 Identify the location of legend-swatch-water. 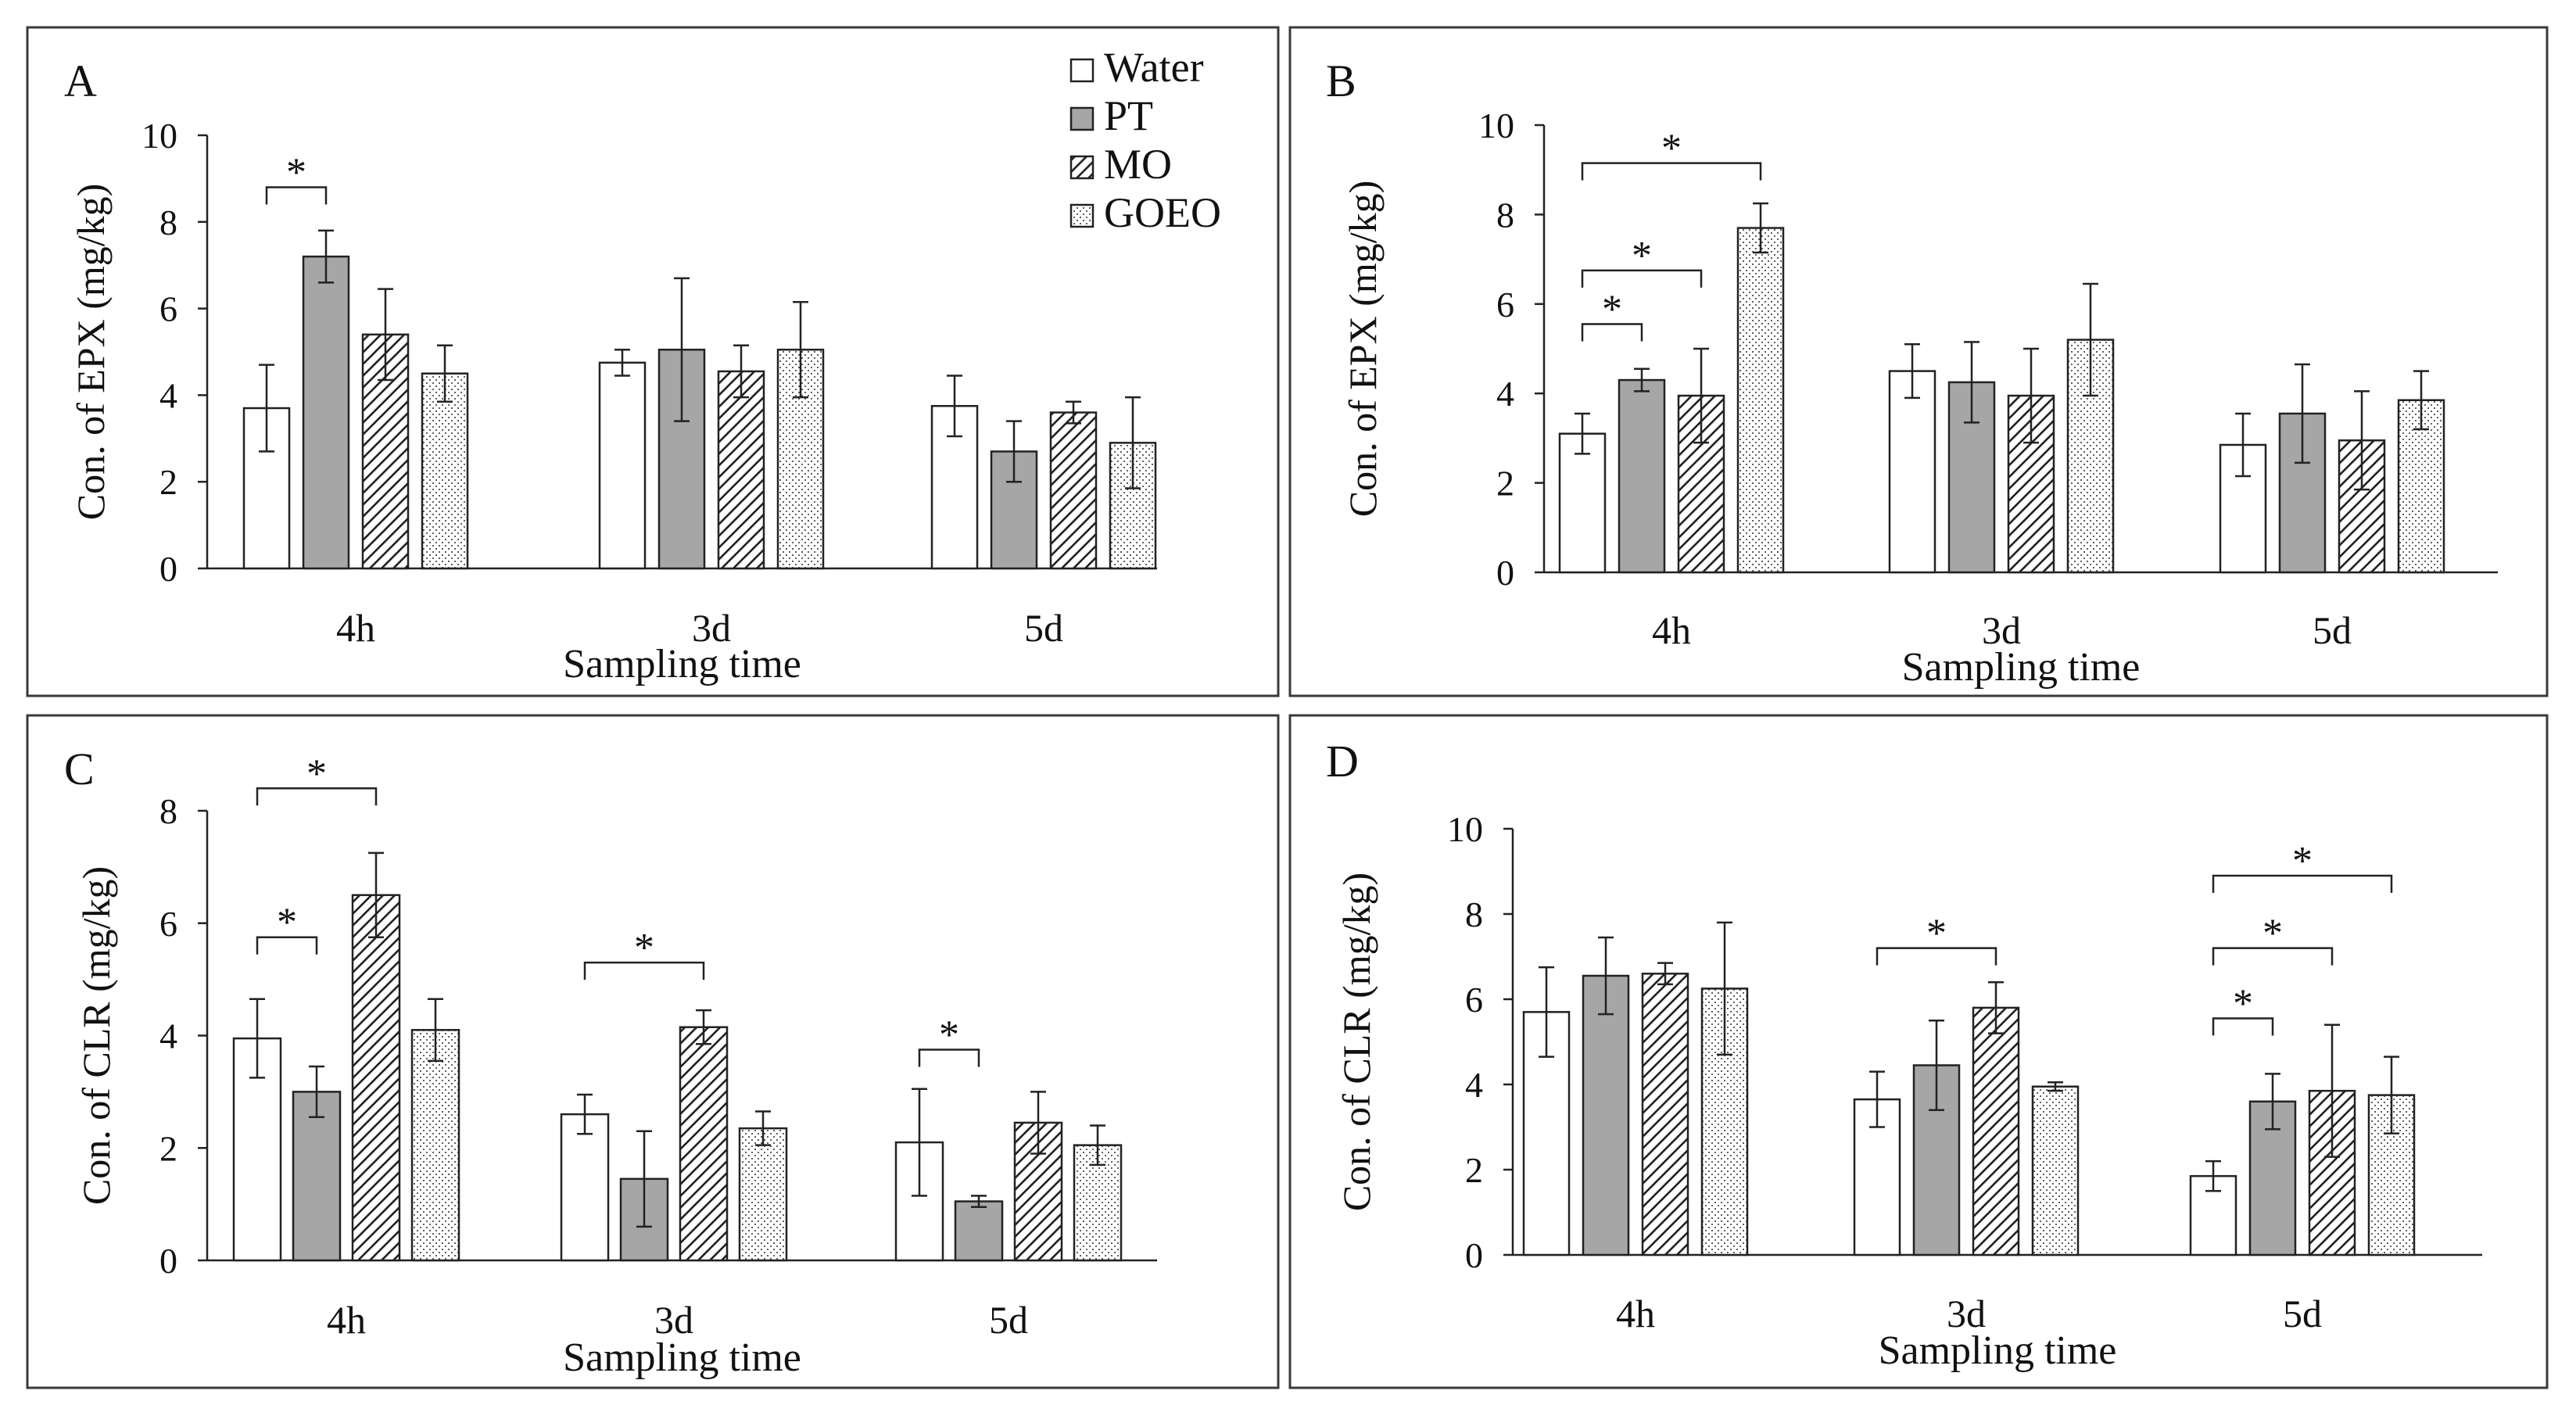
(1082, 70).